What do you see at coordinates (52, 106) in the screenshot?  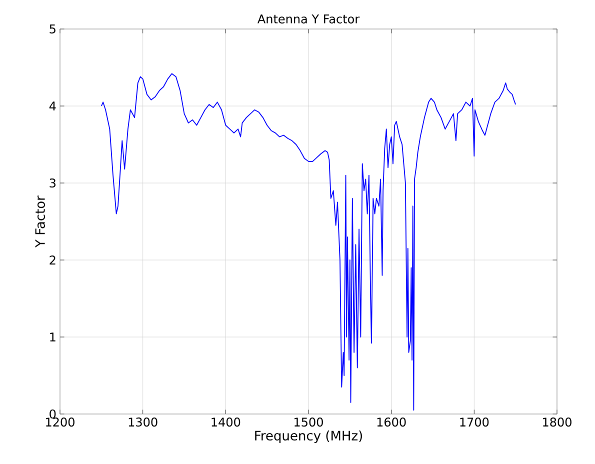 I see `y-tick-label: 4` at bounding box center [52, 106].